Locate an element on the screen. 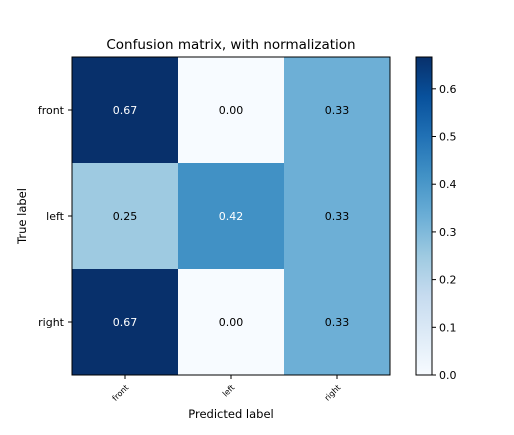  y-tick-label: left is located at coordinates (55, 216).